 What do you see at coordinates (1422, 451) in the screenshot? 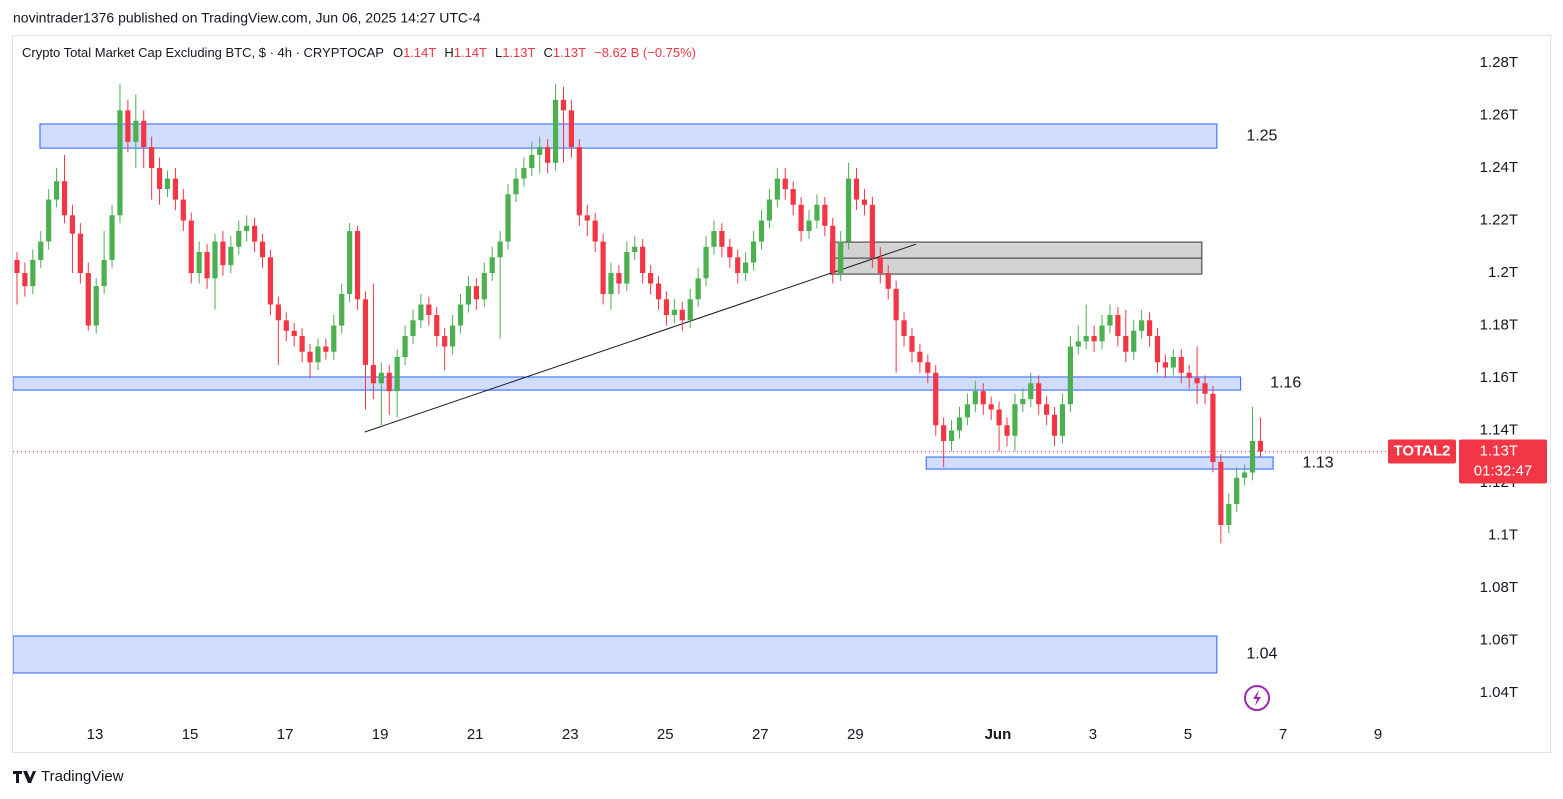
I see `symbol-tag` at bounding box center [1422, 451].